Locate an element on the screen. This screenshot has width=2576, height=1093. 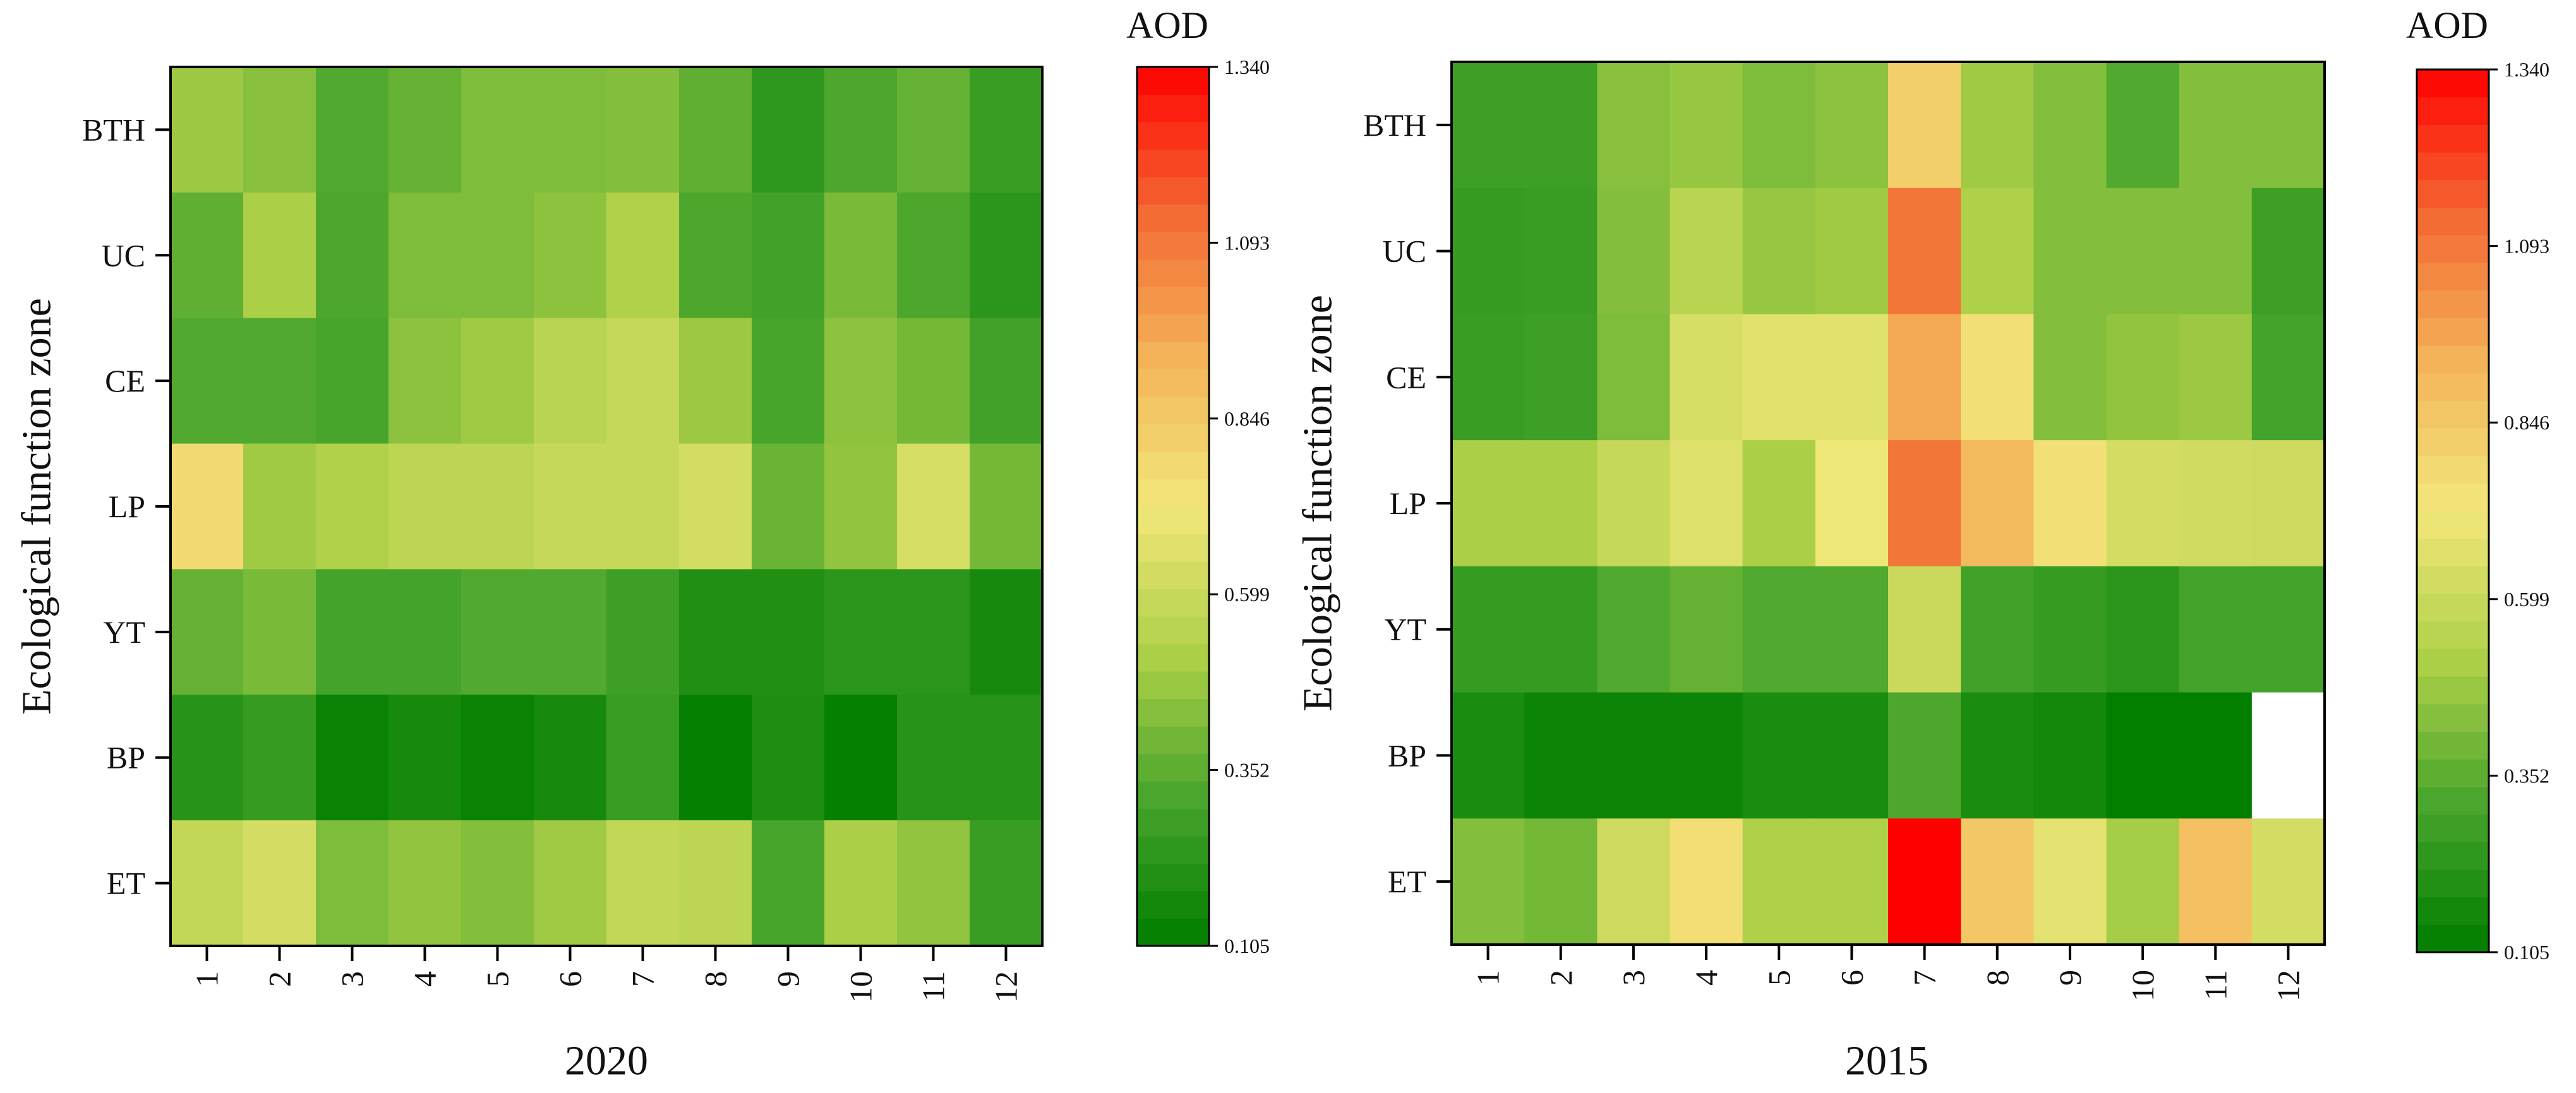
y-tick-label: CE is located at coordinates (125, 380).